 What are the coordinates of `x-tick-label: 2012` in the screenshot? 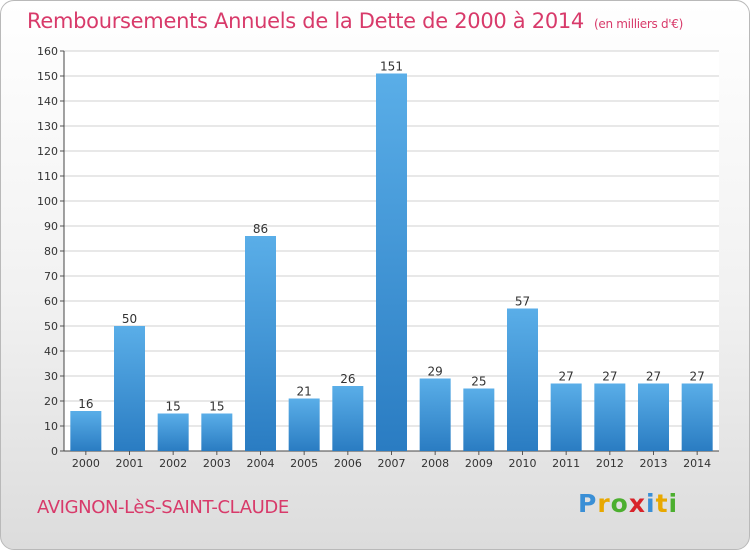 It's located at (610, 463).